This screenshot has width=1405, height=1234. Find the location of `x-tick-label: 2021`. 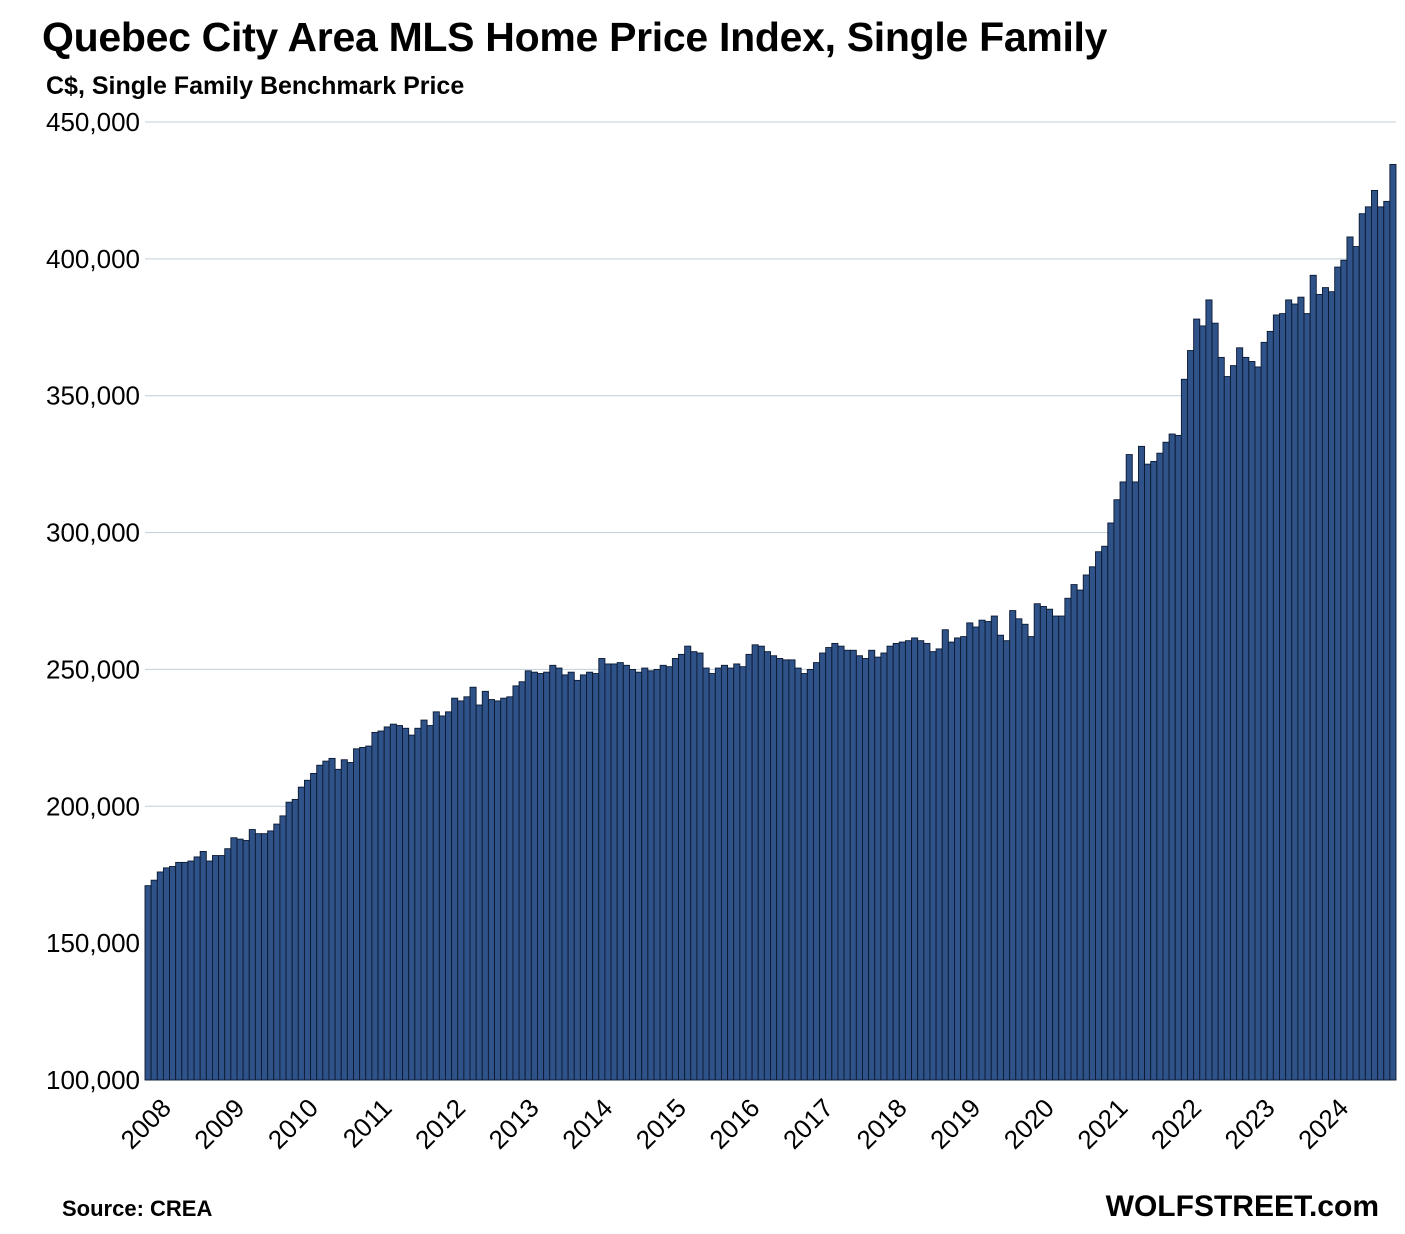

x-tick-label: 2021 is located at coordinates (1102, 1124).